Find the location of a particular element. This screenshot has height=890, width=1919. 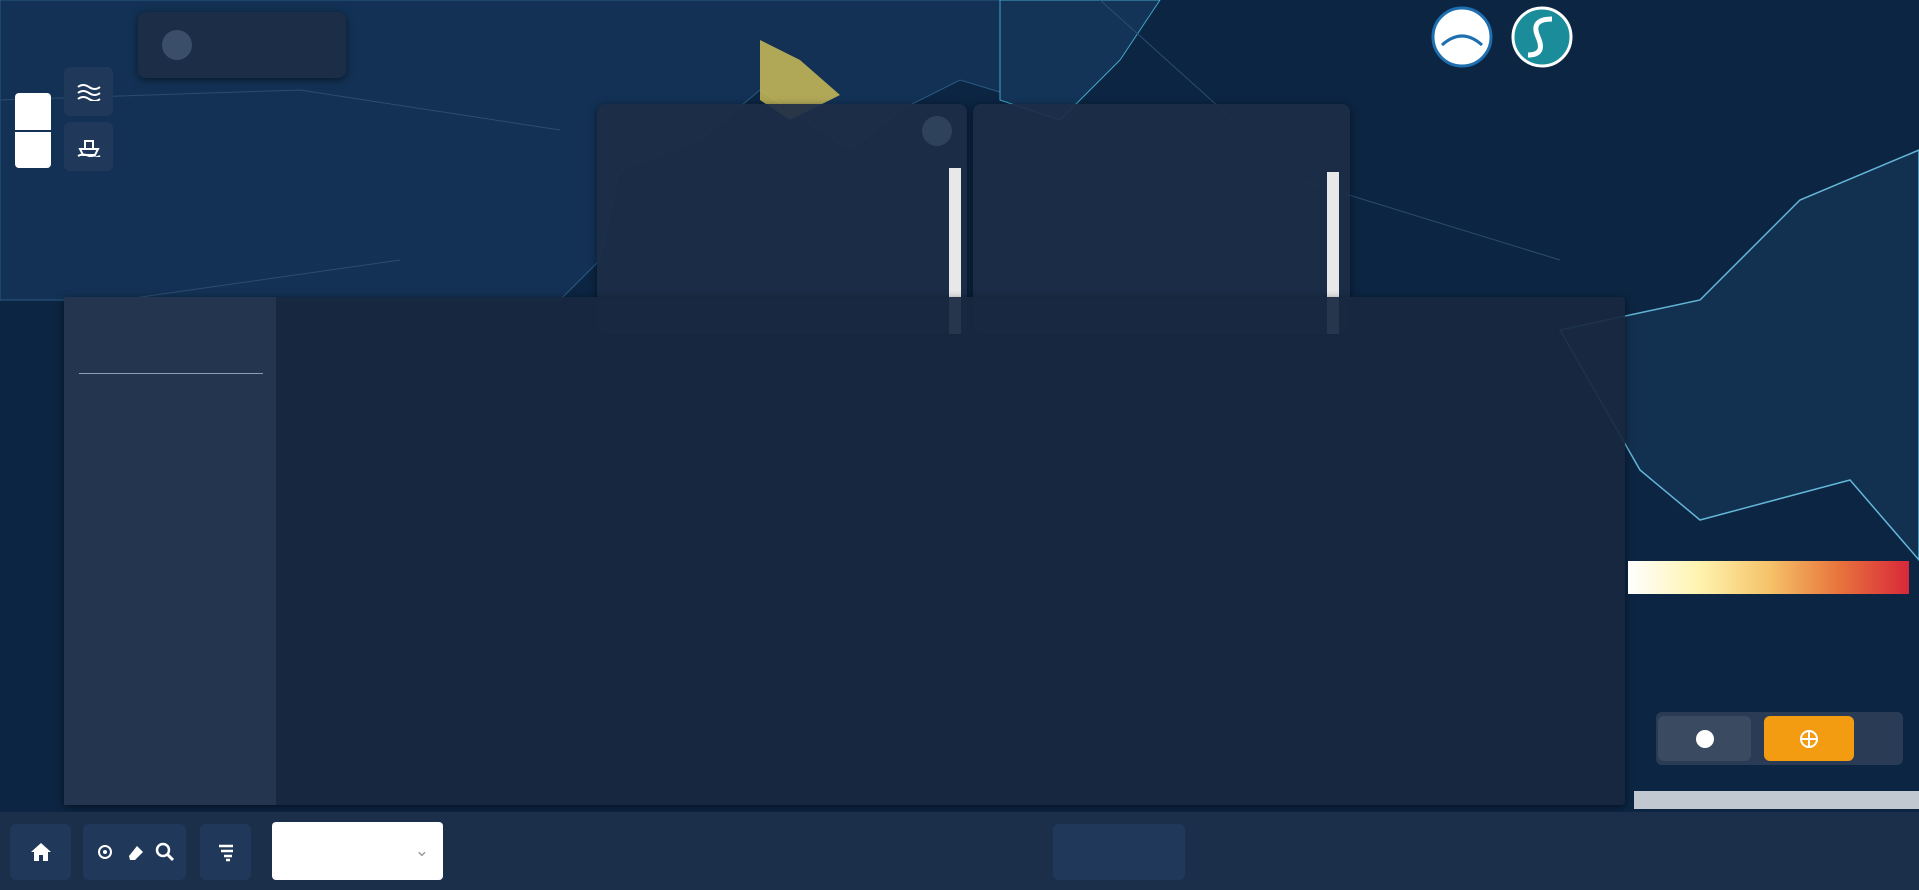

time-select: ⌄ is located at coordinates (357, 851).